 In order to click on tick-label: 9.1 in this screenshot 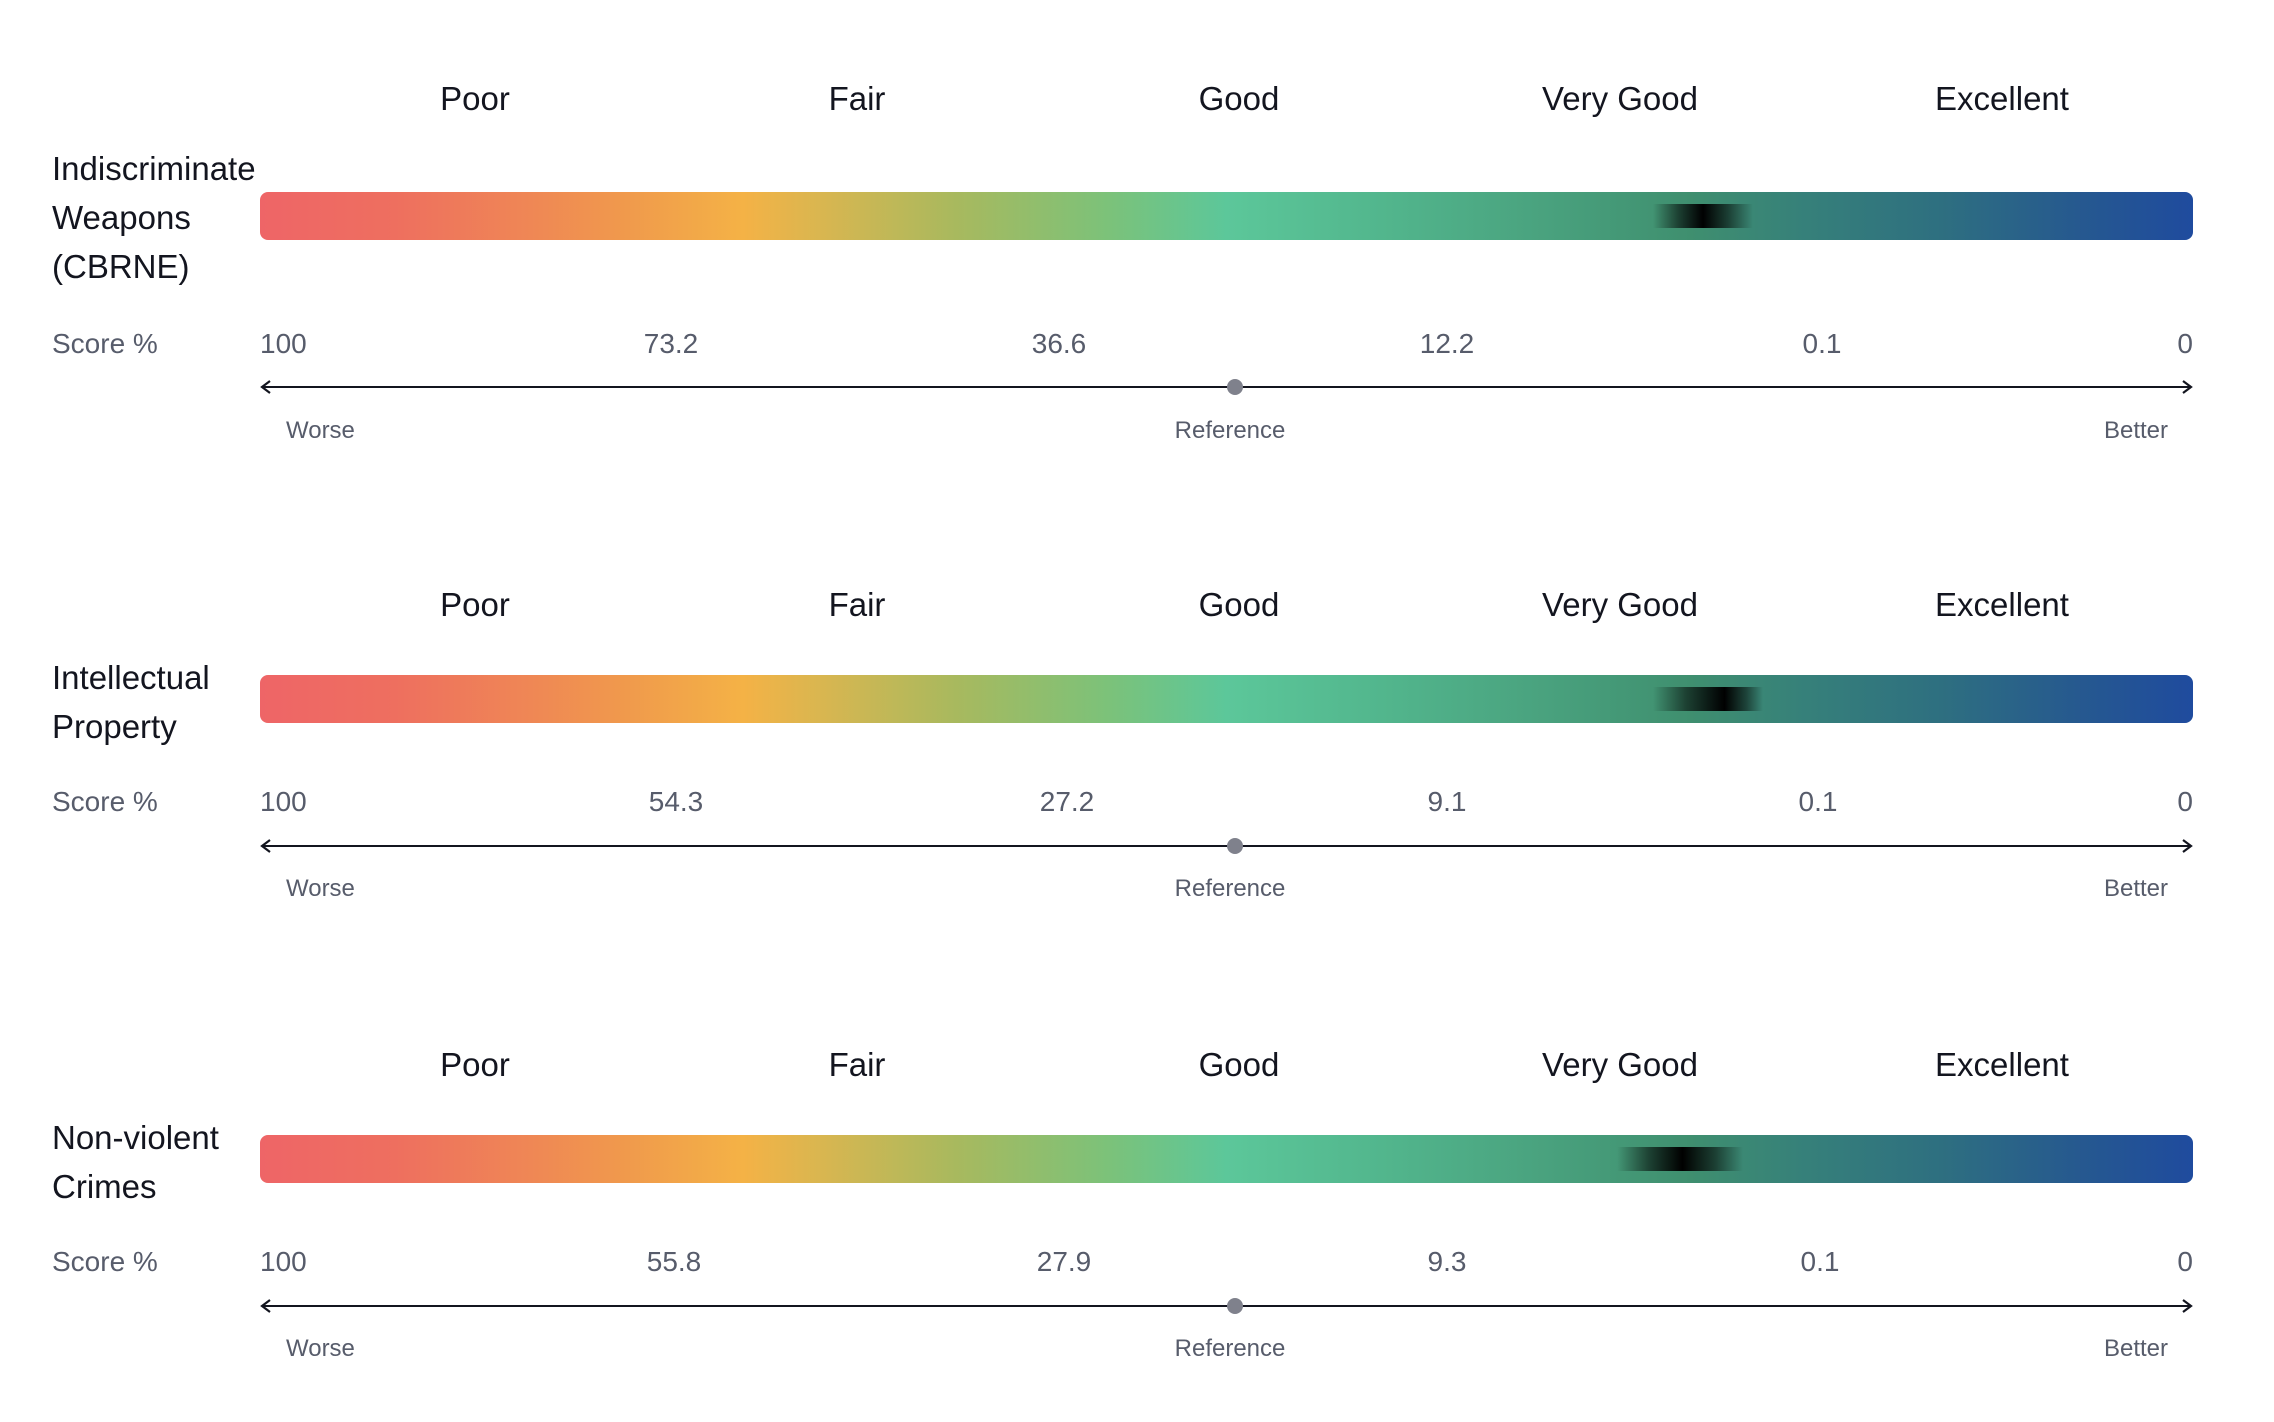, I will do `click(1447, 801)`.